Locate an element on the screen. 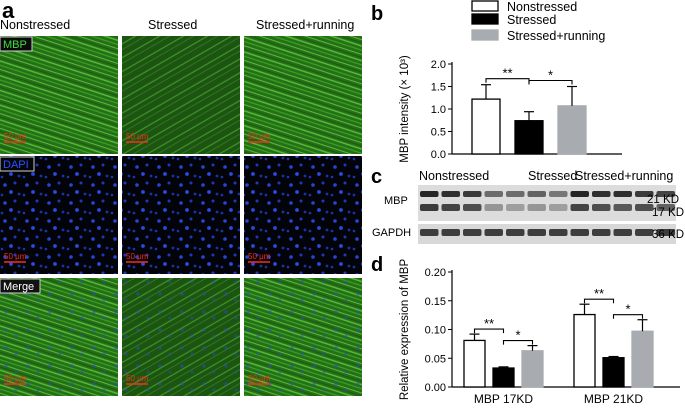 Image resolution: width=685 pixels, height=414 pixels. blot-strip-gapdh is located at coordinates (547, 234).